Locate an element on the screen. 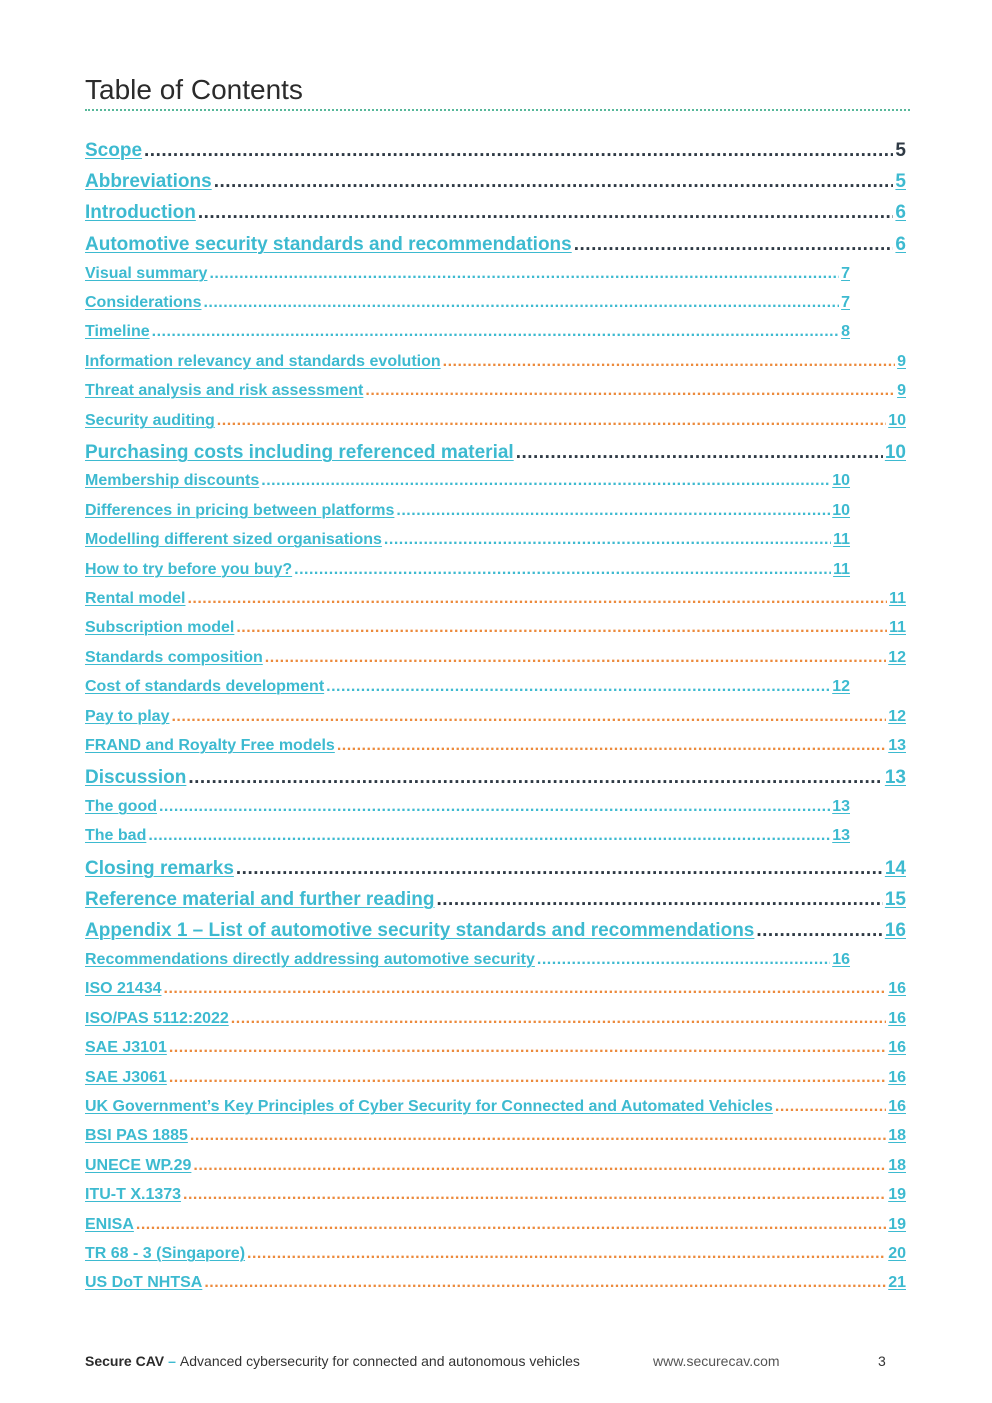  toc-entry-label: Security auditing is located at coordinates (150, 420).